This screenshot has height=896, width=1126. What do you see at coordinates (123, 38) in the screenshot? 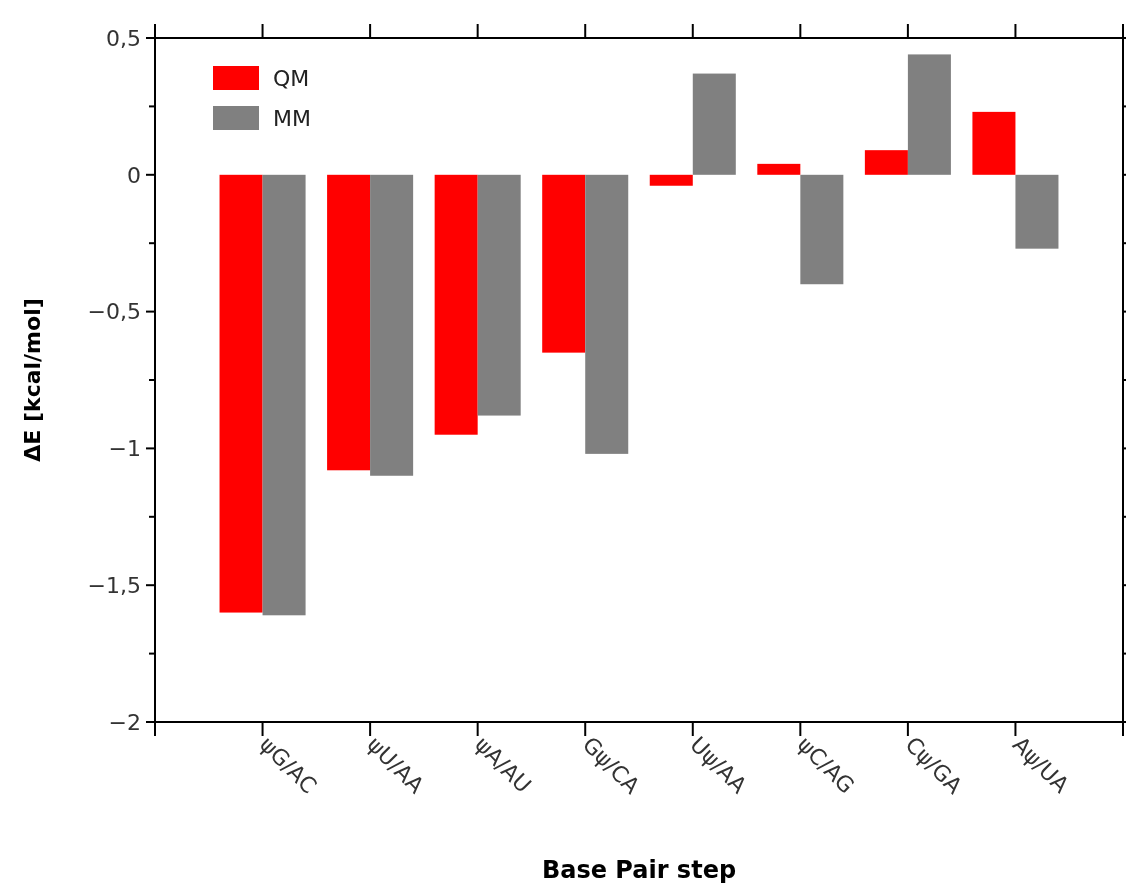
I see `y-tick-label: 0,5` at bounding box center [123, 38].